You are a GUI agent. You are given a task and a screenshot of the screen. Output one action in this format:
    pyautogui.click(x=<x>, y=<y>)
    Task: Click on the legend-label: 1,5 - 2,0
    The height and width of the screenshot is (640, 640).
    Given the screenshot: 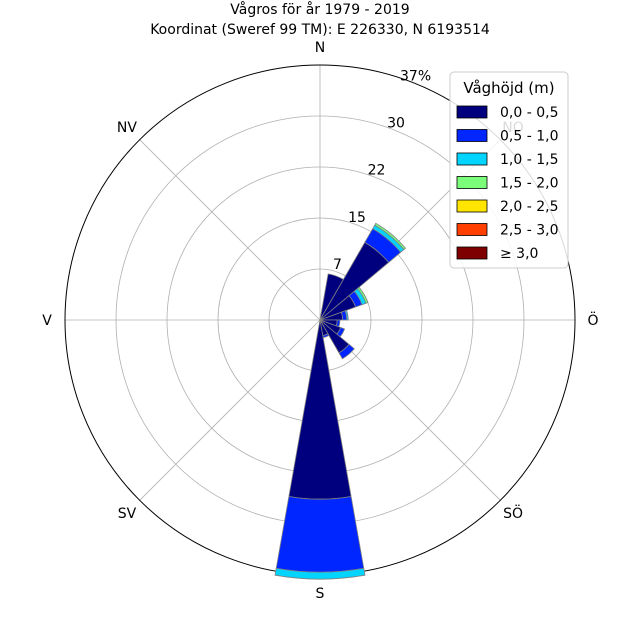 What is the action you would take?
    pyautogui.click(x=529, y=184)
    